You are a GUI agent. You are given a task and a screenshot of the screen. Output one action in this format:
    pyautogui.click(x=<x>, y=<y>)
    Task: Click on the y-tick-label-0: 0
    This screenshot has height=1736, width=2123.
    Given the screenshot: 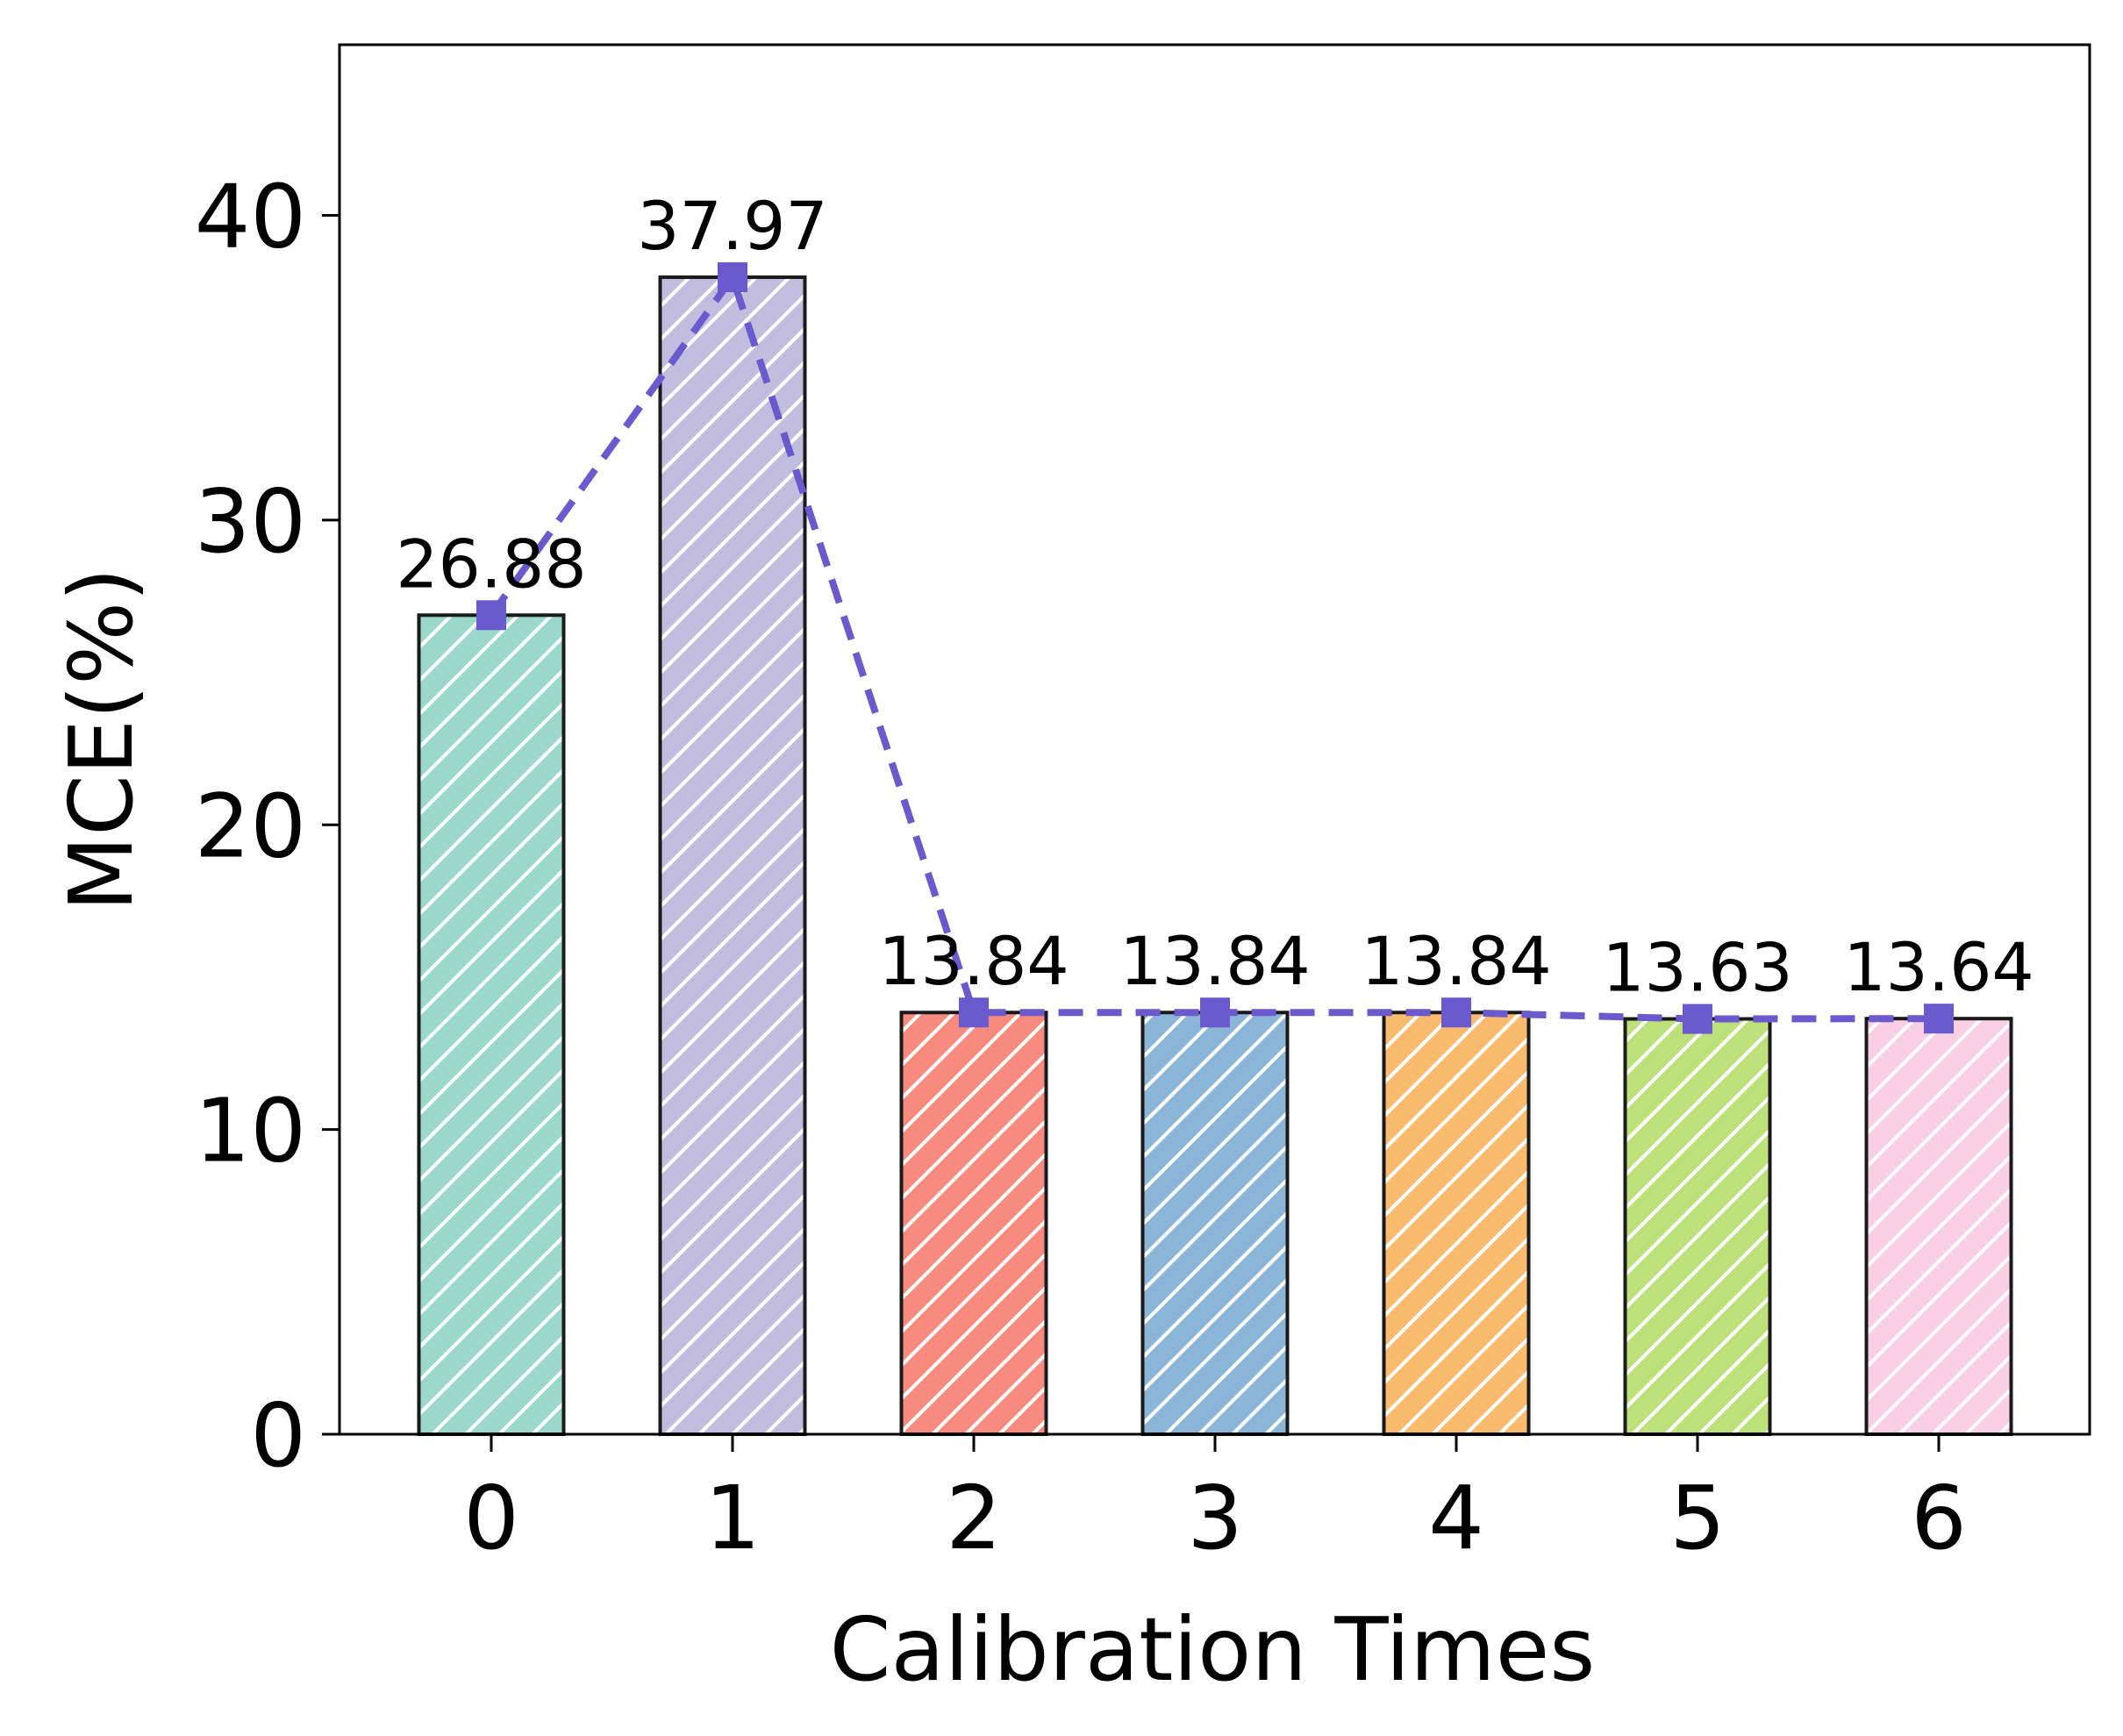 What is the action you would take?
    pyautogui.click(x=278, y=1435)
    